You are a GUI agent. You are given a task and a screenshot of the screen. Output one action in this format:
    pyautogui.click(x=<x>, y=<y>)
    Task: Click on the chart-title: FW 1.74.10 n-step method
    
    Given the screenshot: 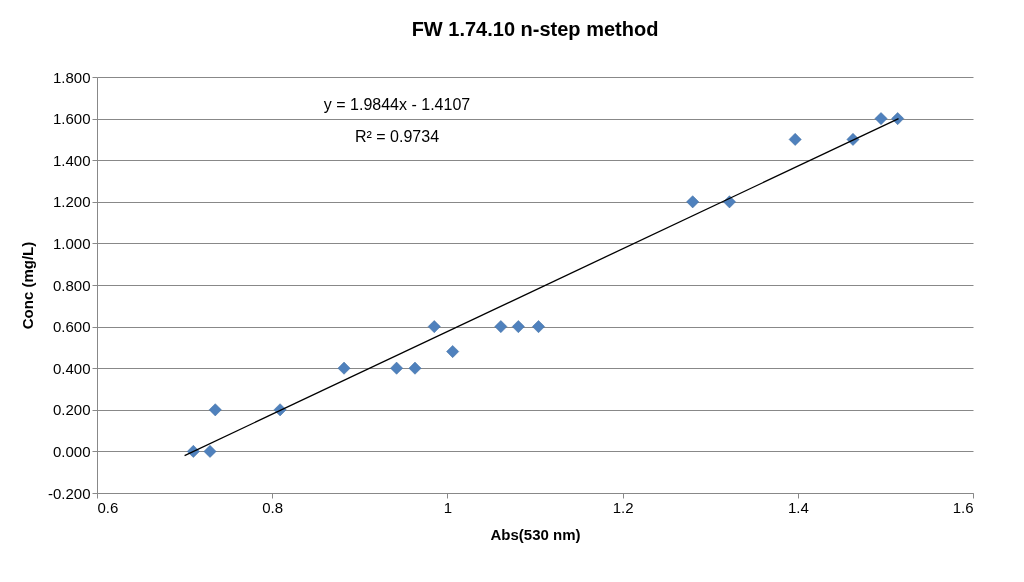 What is the action you would take?
    pyautogui.click(x=535, y=29)
    